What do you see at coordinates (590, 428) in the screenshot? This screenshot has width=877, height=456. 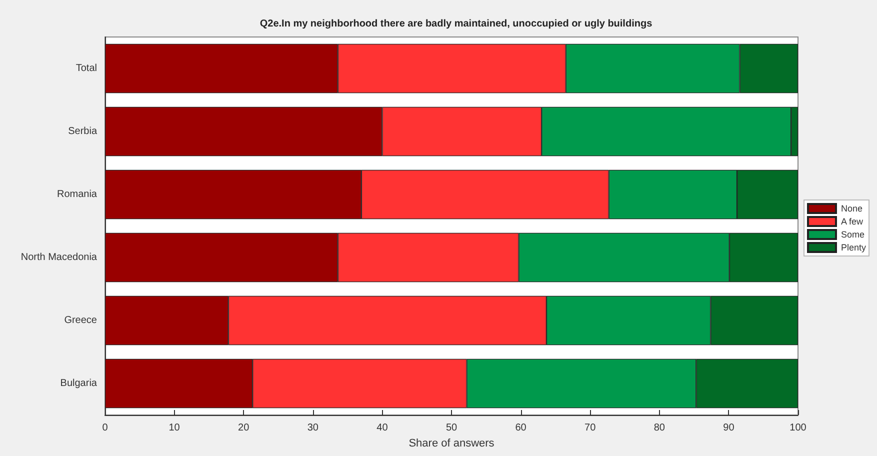 I see `x-tick-label: 70` at bounding box center [590, 428].